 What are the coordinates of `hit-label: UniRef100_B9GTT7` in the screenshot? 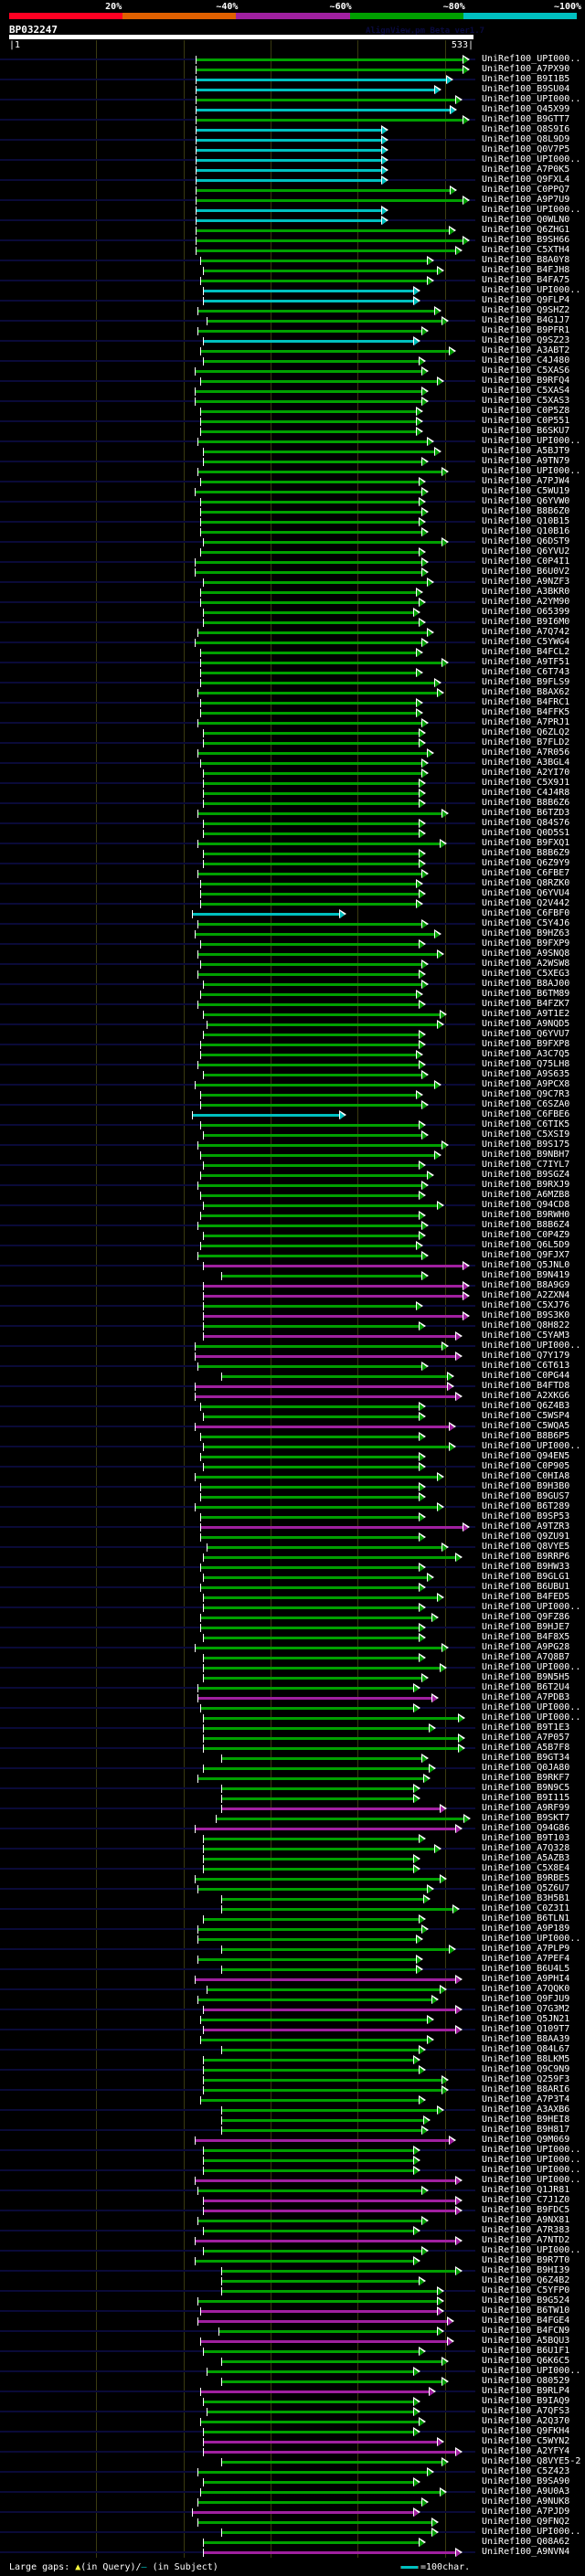 It's located at (526, 119).